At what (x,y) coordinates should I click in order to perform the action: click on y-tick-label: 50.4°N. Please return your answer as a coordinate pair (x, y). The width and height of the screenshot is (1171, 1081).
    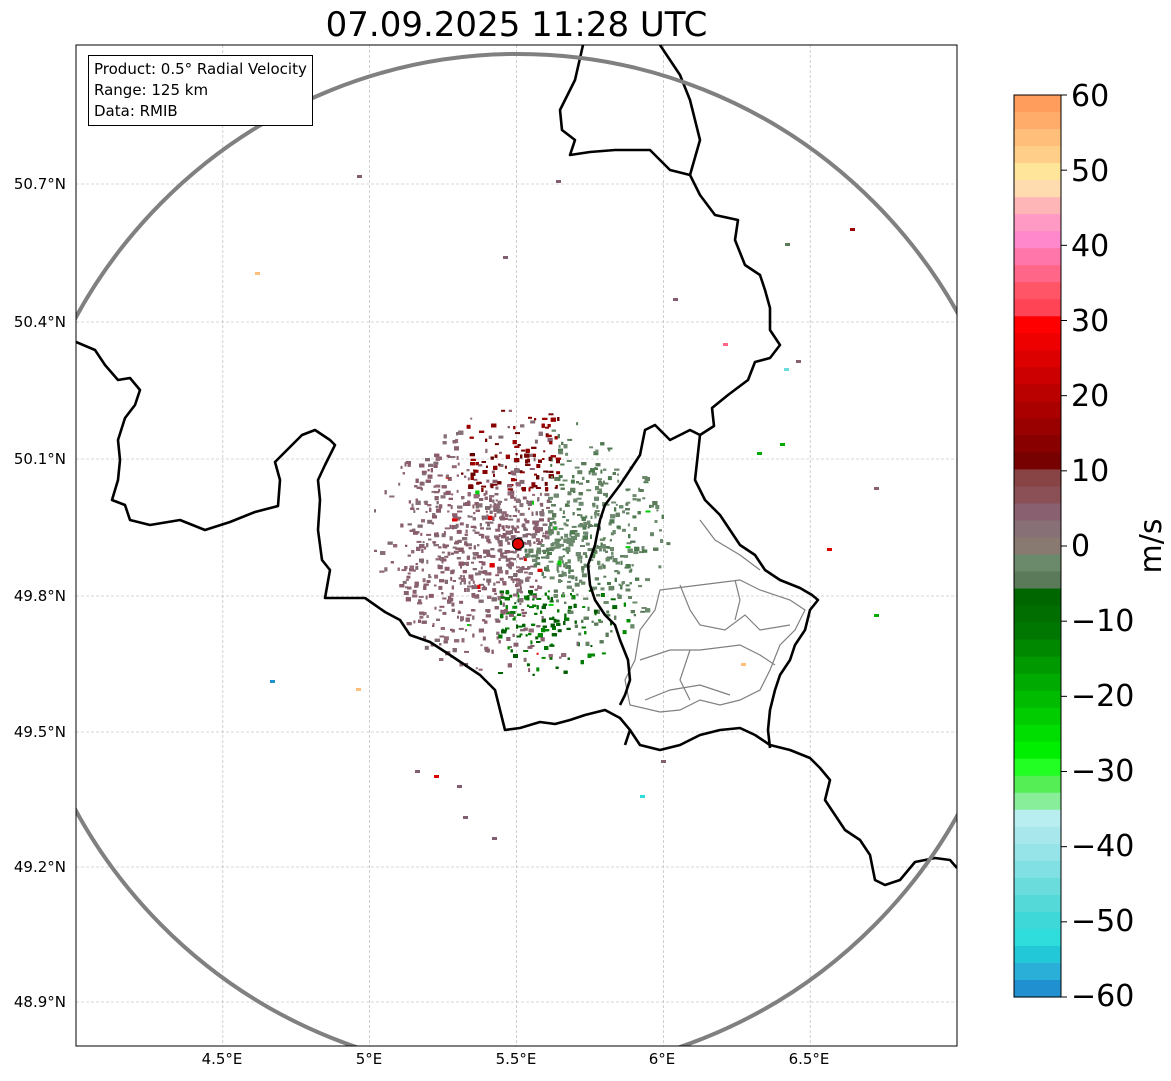
    Looking at the image, I should click on (39, 322).